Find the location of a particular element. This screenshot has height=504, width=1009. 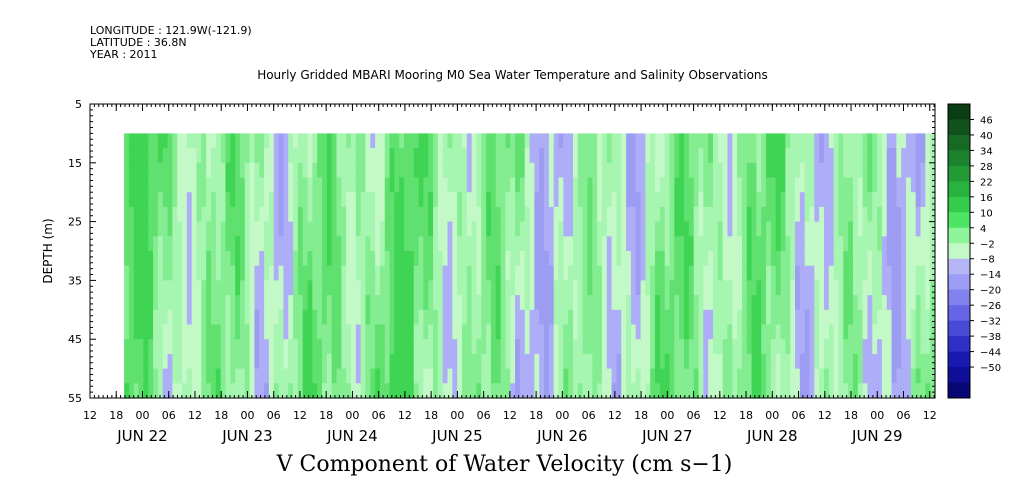

colorbar-label: −44 is located at coordinates (990, 353).